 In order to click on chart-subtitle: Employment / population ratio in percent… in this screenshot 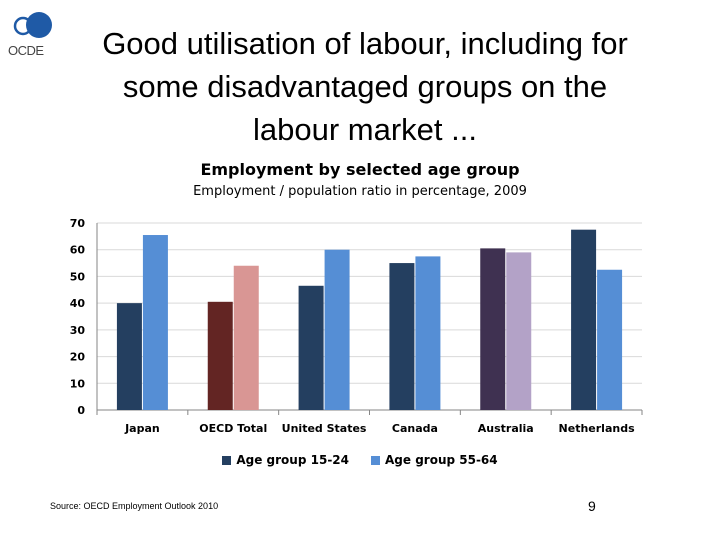, I will do `click(360, 191)`.